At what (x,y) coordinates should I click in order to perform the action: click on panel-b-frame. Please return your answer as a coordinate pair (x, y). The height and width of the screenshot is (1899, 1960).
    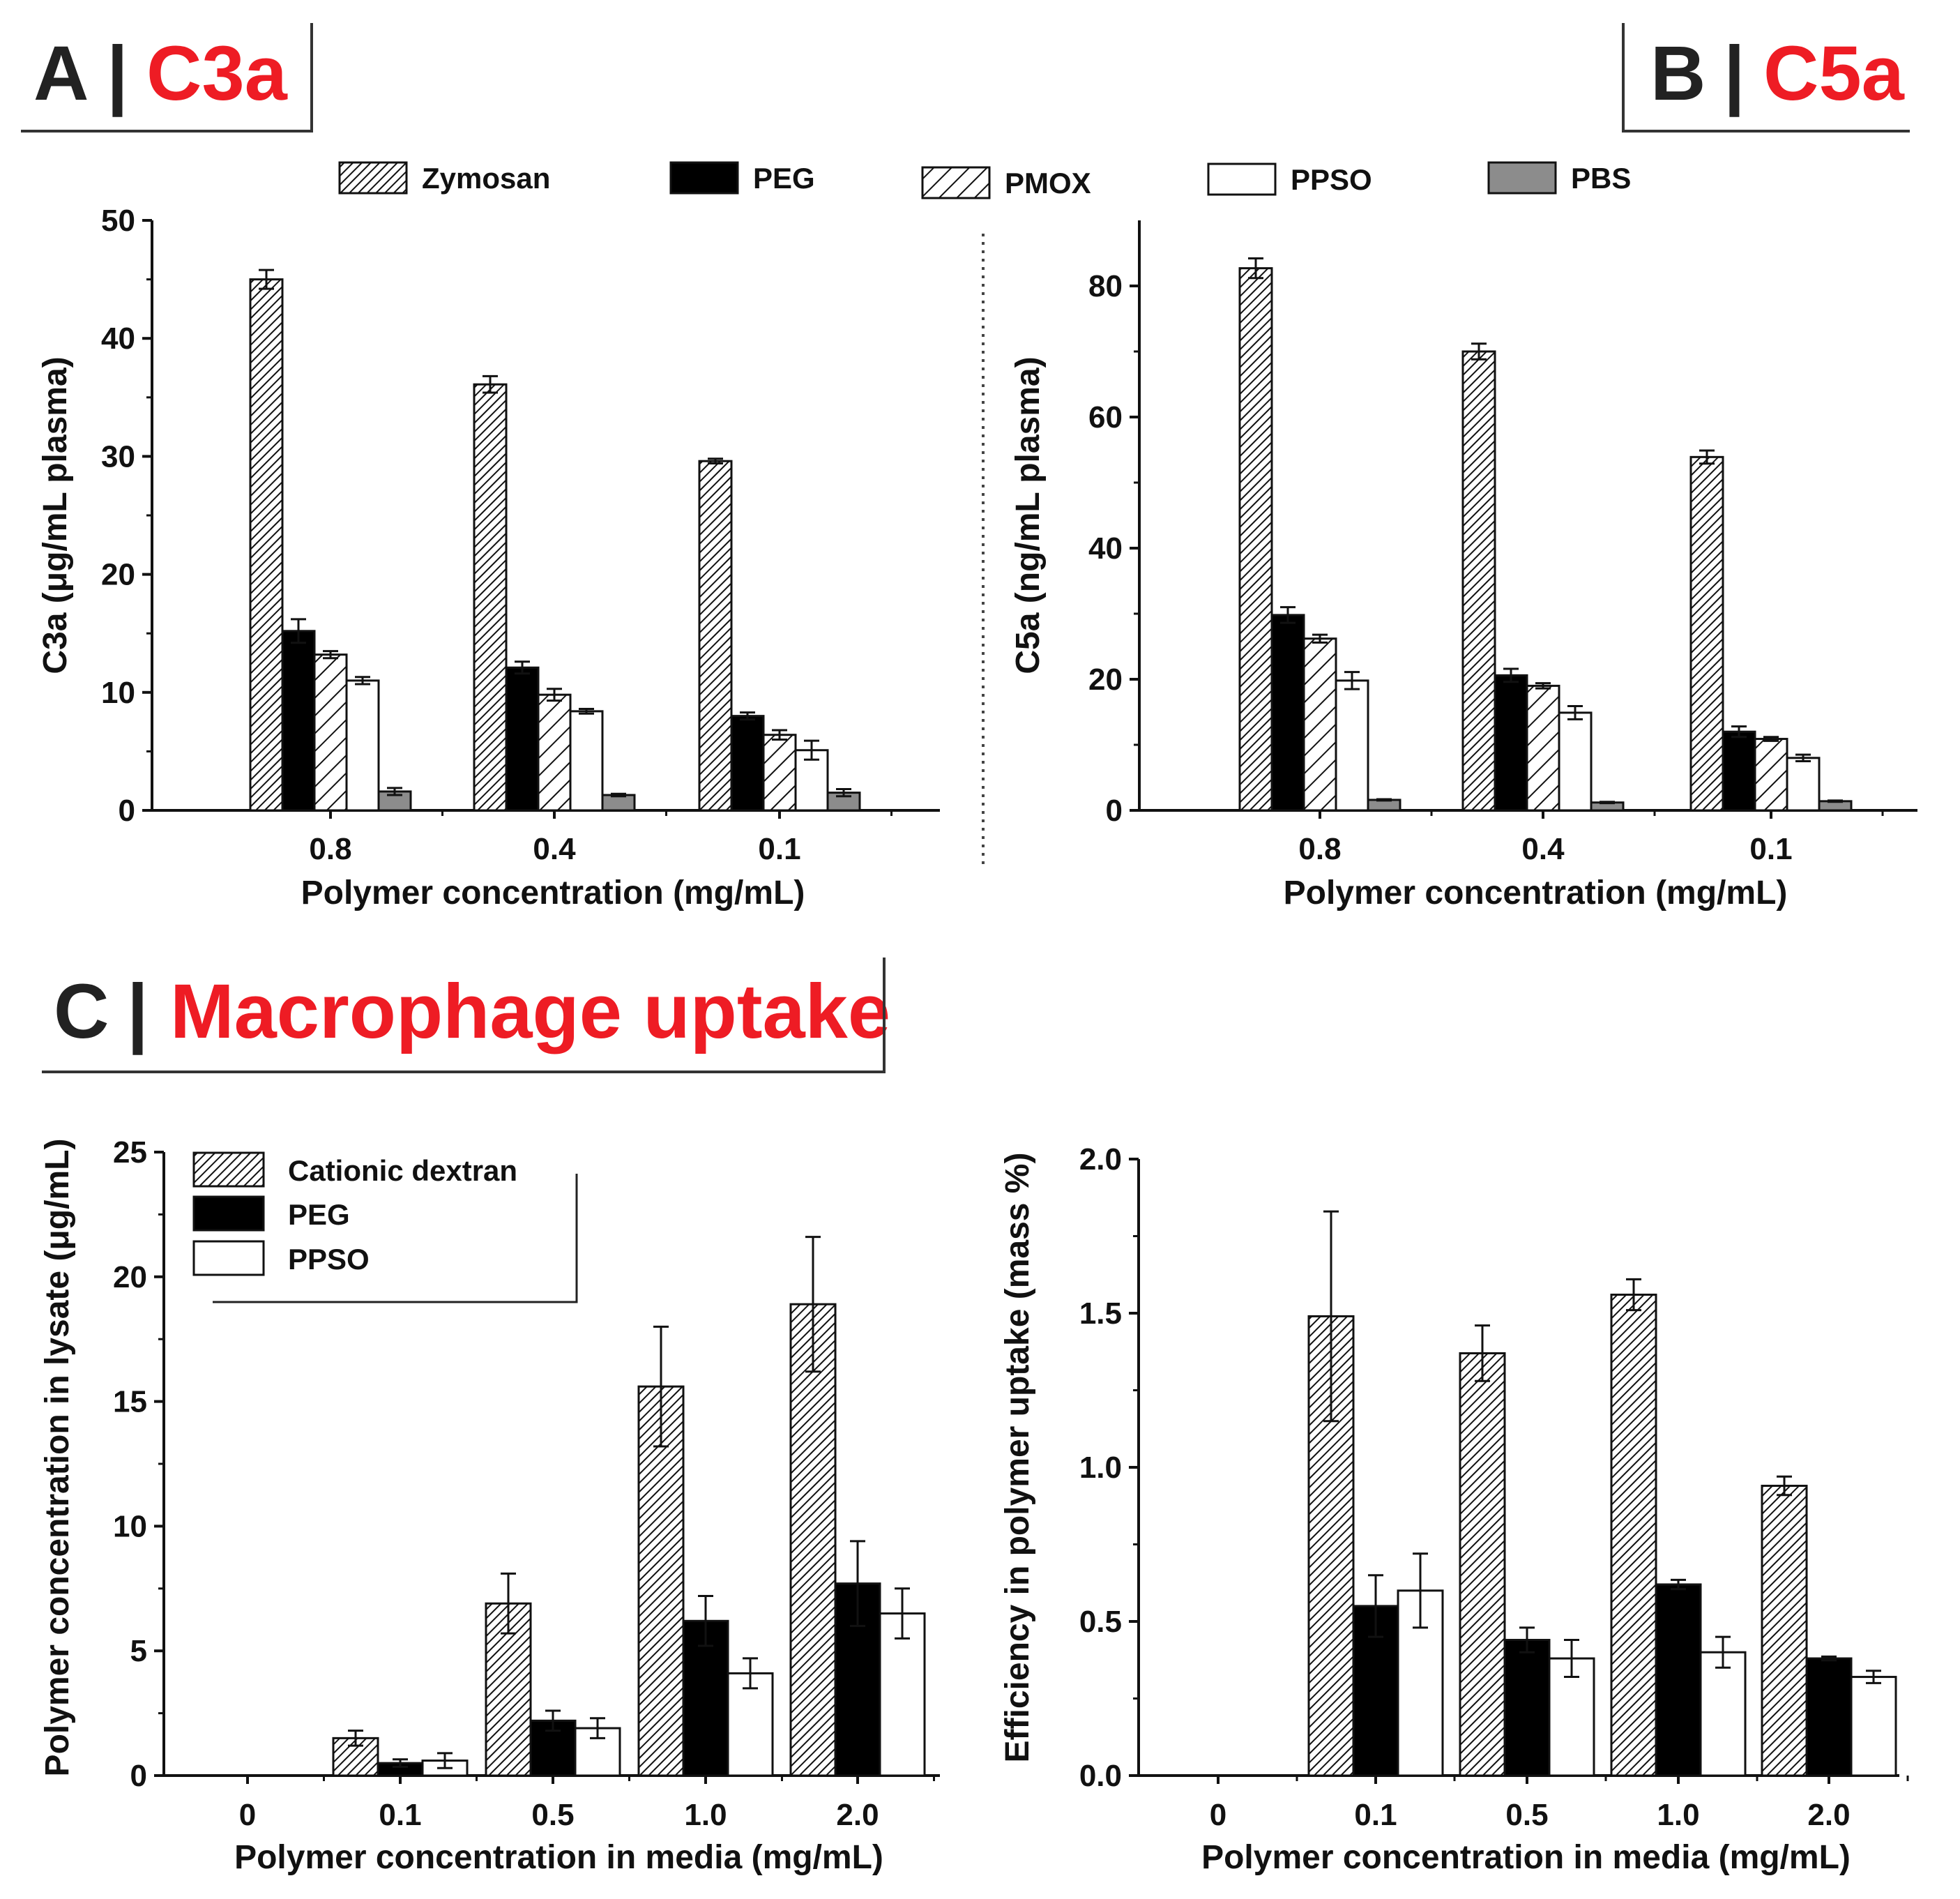
    Looking at the image, I should click on (1766, 78).